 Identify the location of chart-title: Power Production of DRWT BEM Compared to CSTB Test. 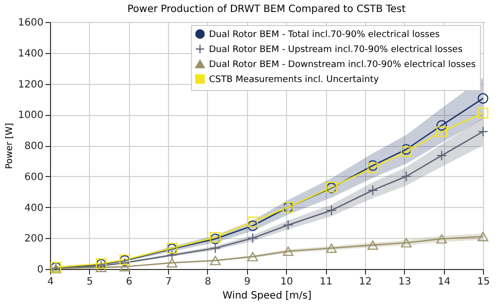
(266, 9).